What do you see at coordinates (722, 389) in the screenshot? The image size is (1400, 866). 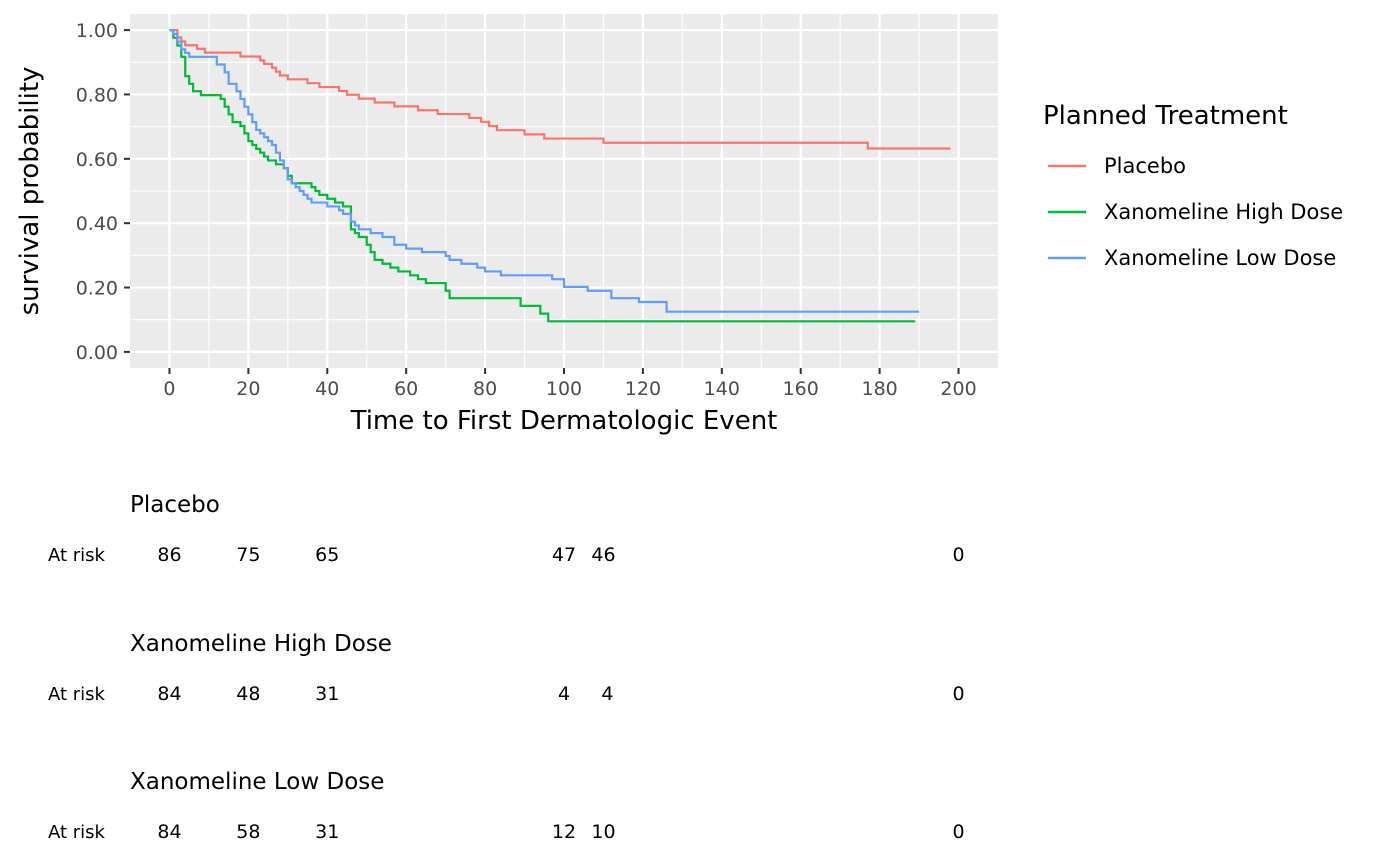 I see `x-tick-label: 140` at bounding box center [722, 389].